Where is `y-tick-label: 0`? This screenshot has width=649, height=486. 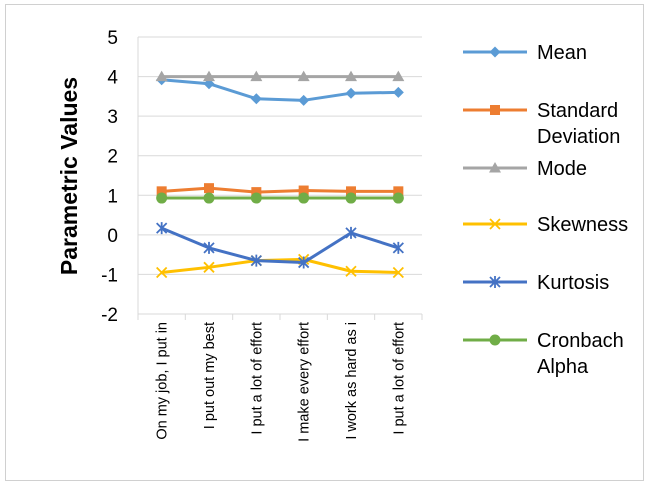
y-tick-label: 0 is located at coordinates (112, 236).